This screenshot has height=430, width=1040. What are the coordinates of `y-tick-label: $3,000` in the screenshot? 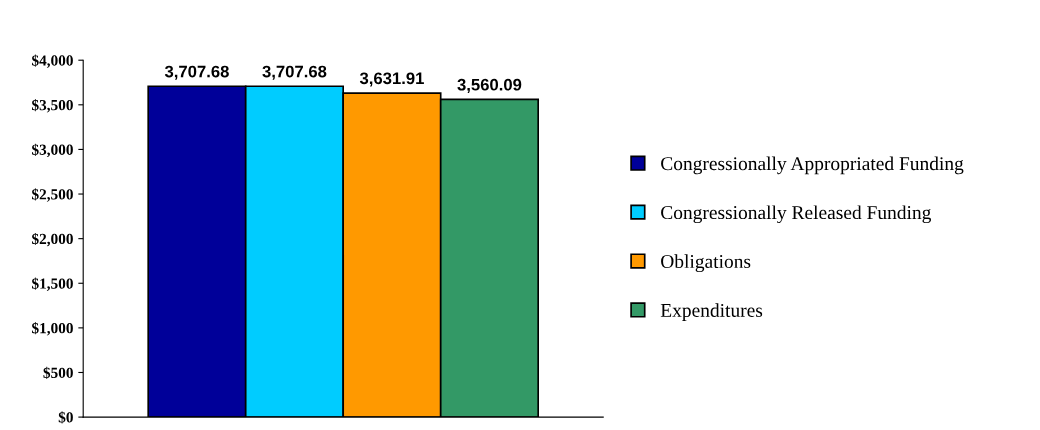 It's located at (52, 150).